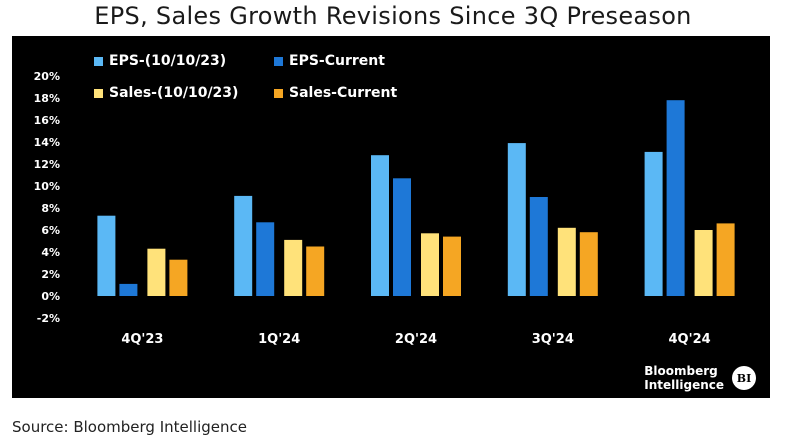  What do you see at coordinates (47, 164) in the screenshot?
I see `y-tick-label: 12%` at bounding box center [47, 164].